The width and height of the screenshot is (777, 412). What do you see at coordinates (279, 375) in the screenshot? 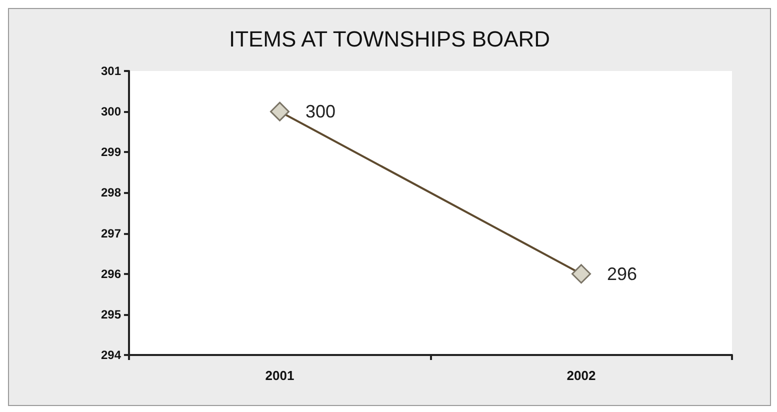
I see `x-tick-label: 2001` at bounding box center [279, 375].